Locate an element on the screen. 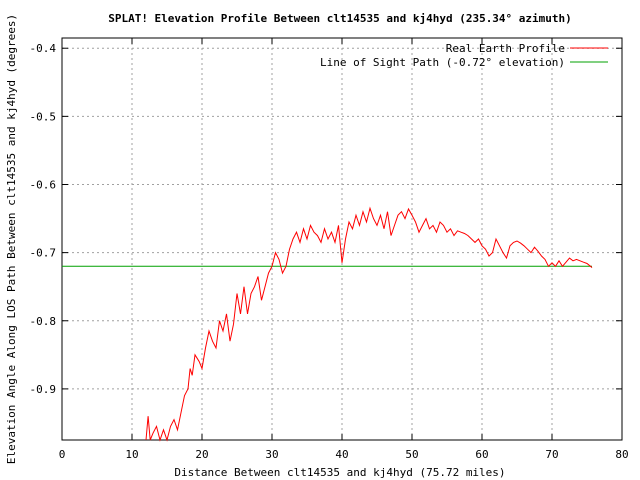 The height and width of the screenshot is (480, 640). x-tick-label: 60 is located at coordinates (481, 454).